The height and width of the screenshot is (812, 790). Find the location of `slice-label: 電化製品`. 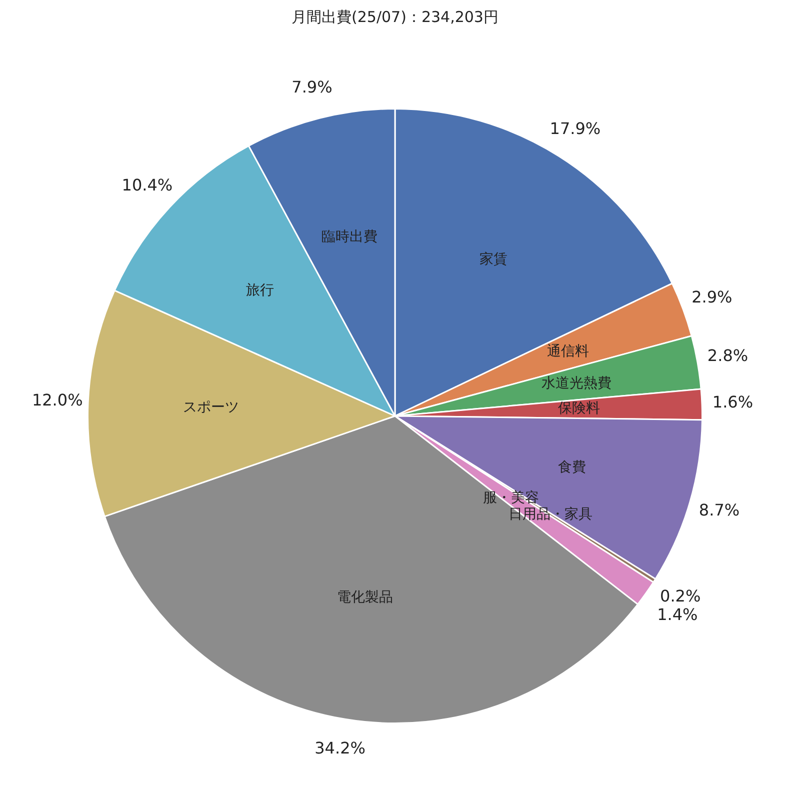

slice-label: 電化製品 is located at coordinates (365, 598).